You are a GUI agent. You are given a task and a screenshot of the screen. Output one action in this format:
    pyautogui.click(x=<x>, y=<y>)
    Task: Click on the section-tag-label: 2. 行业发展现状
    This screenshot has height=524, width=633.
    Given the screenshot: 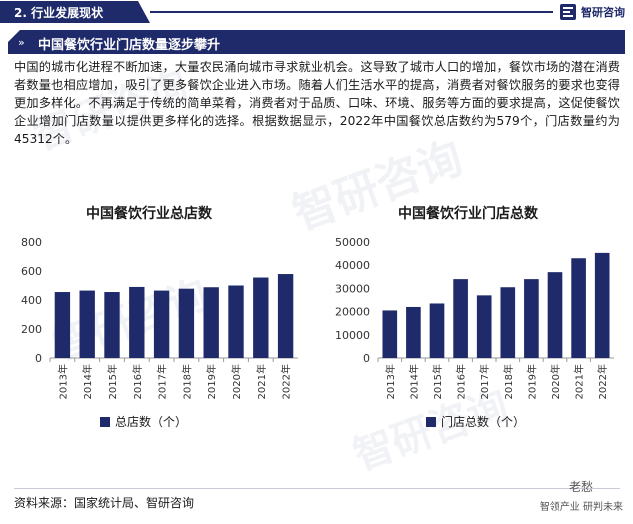 What is the action you would take?
    pyautogui.click(x=59, y=13)
    